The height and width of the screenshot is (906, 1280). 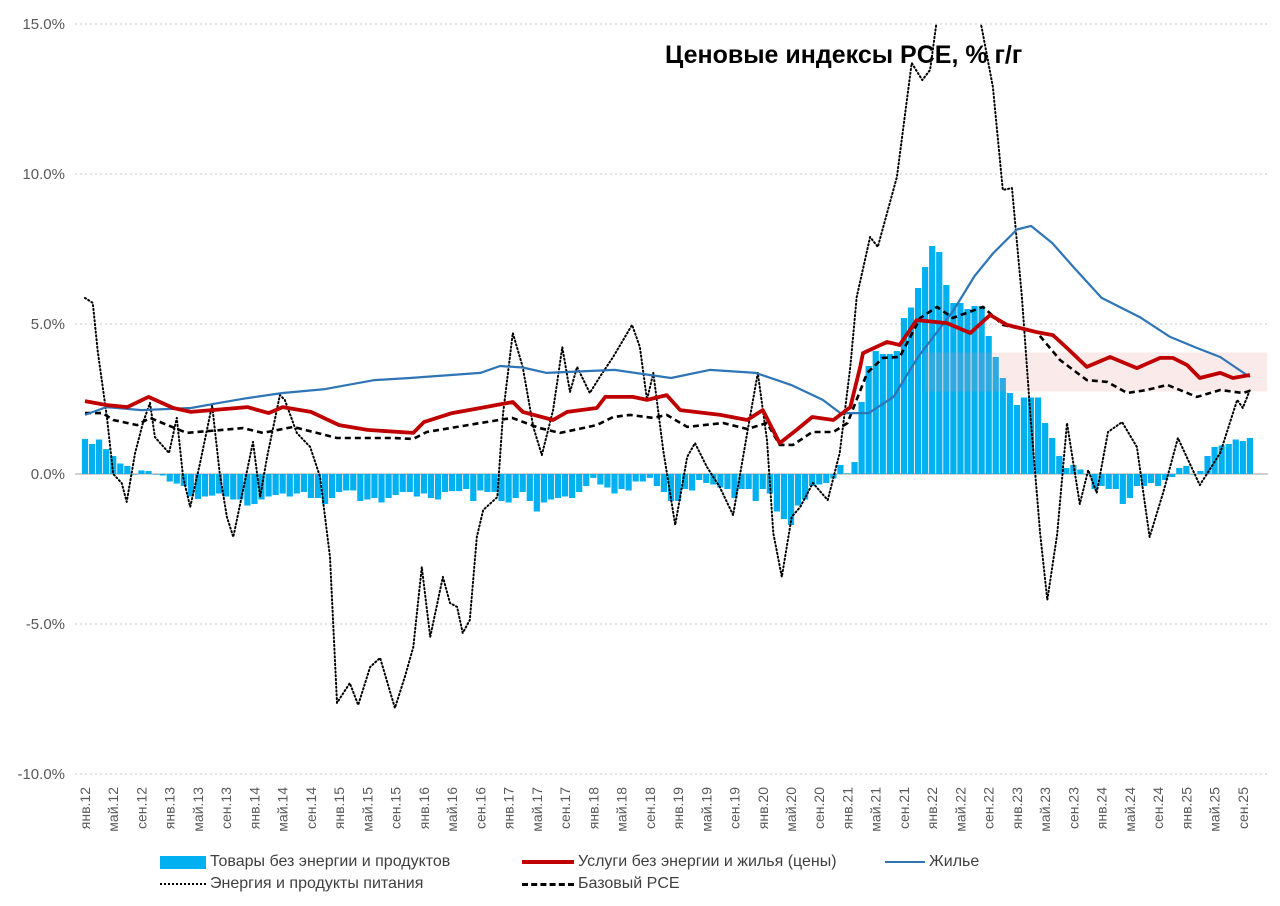 I want to click on x-tick-label: янв.21, so click(x=847, y=808).